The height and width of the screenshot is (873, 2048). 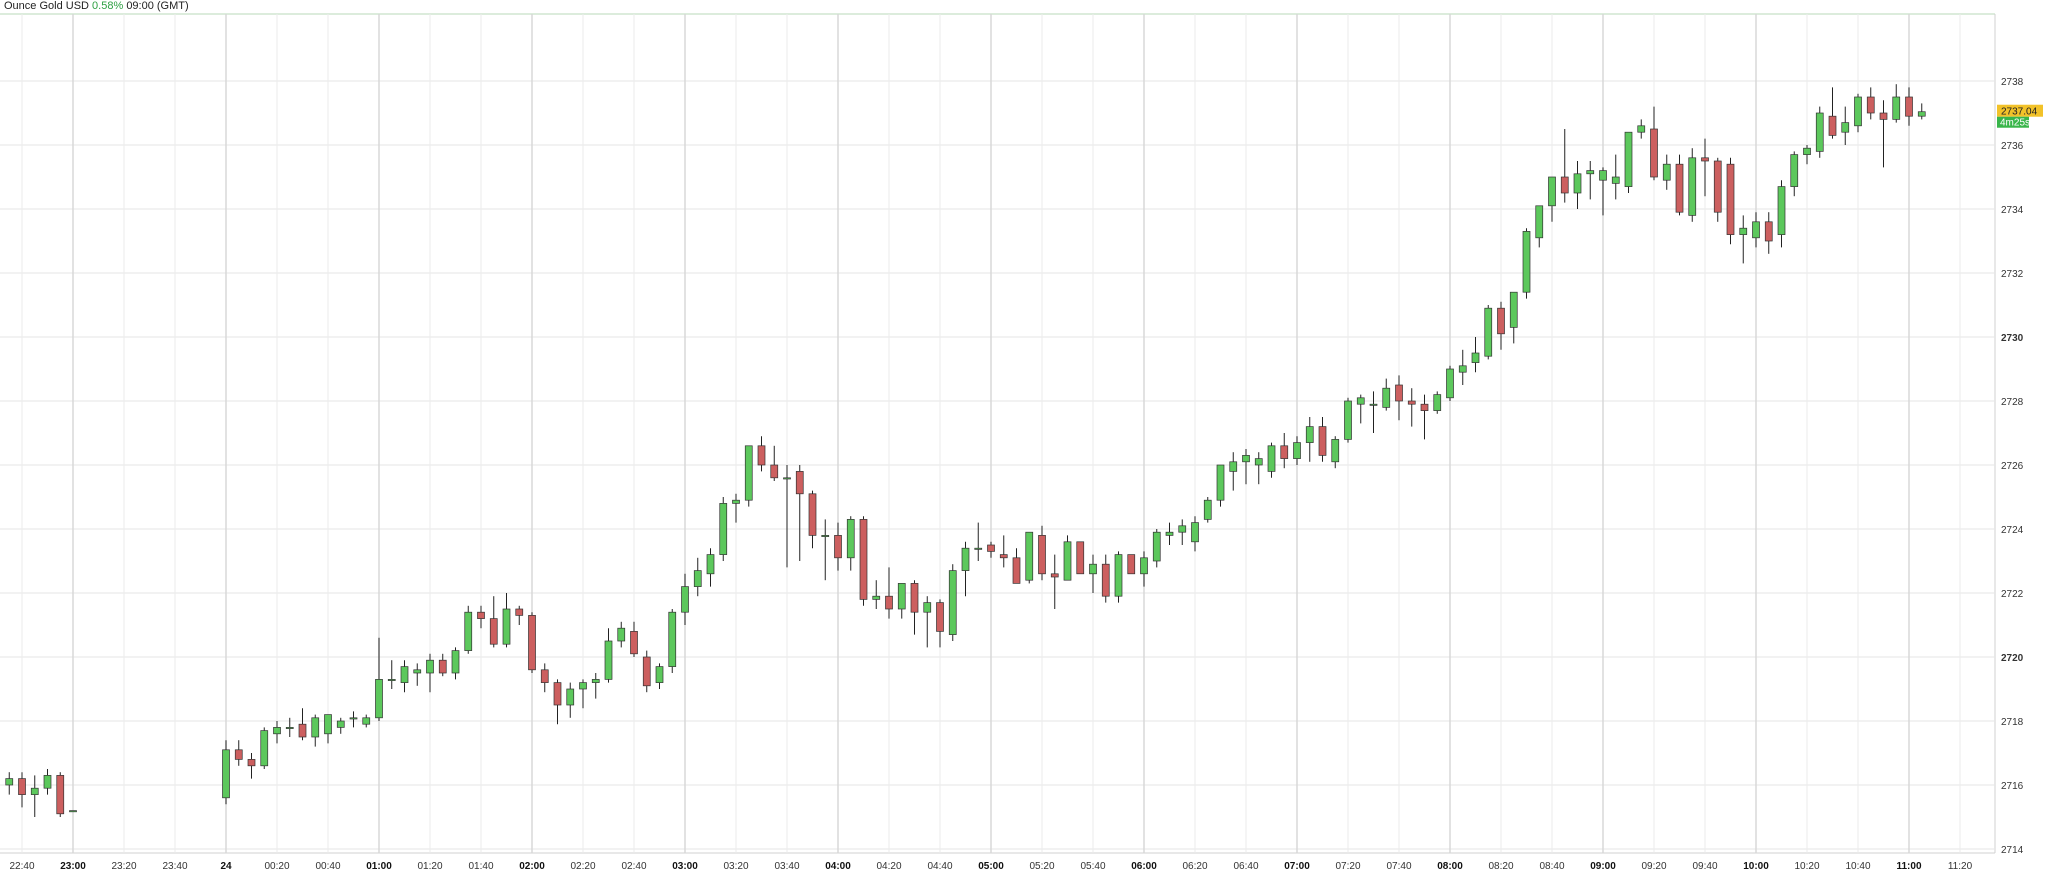 What do you see at coordinates (1245, 866) in the screenshot?
I see `x-tick-label: 06:40` at bounding box center [1245, 866].